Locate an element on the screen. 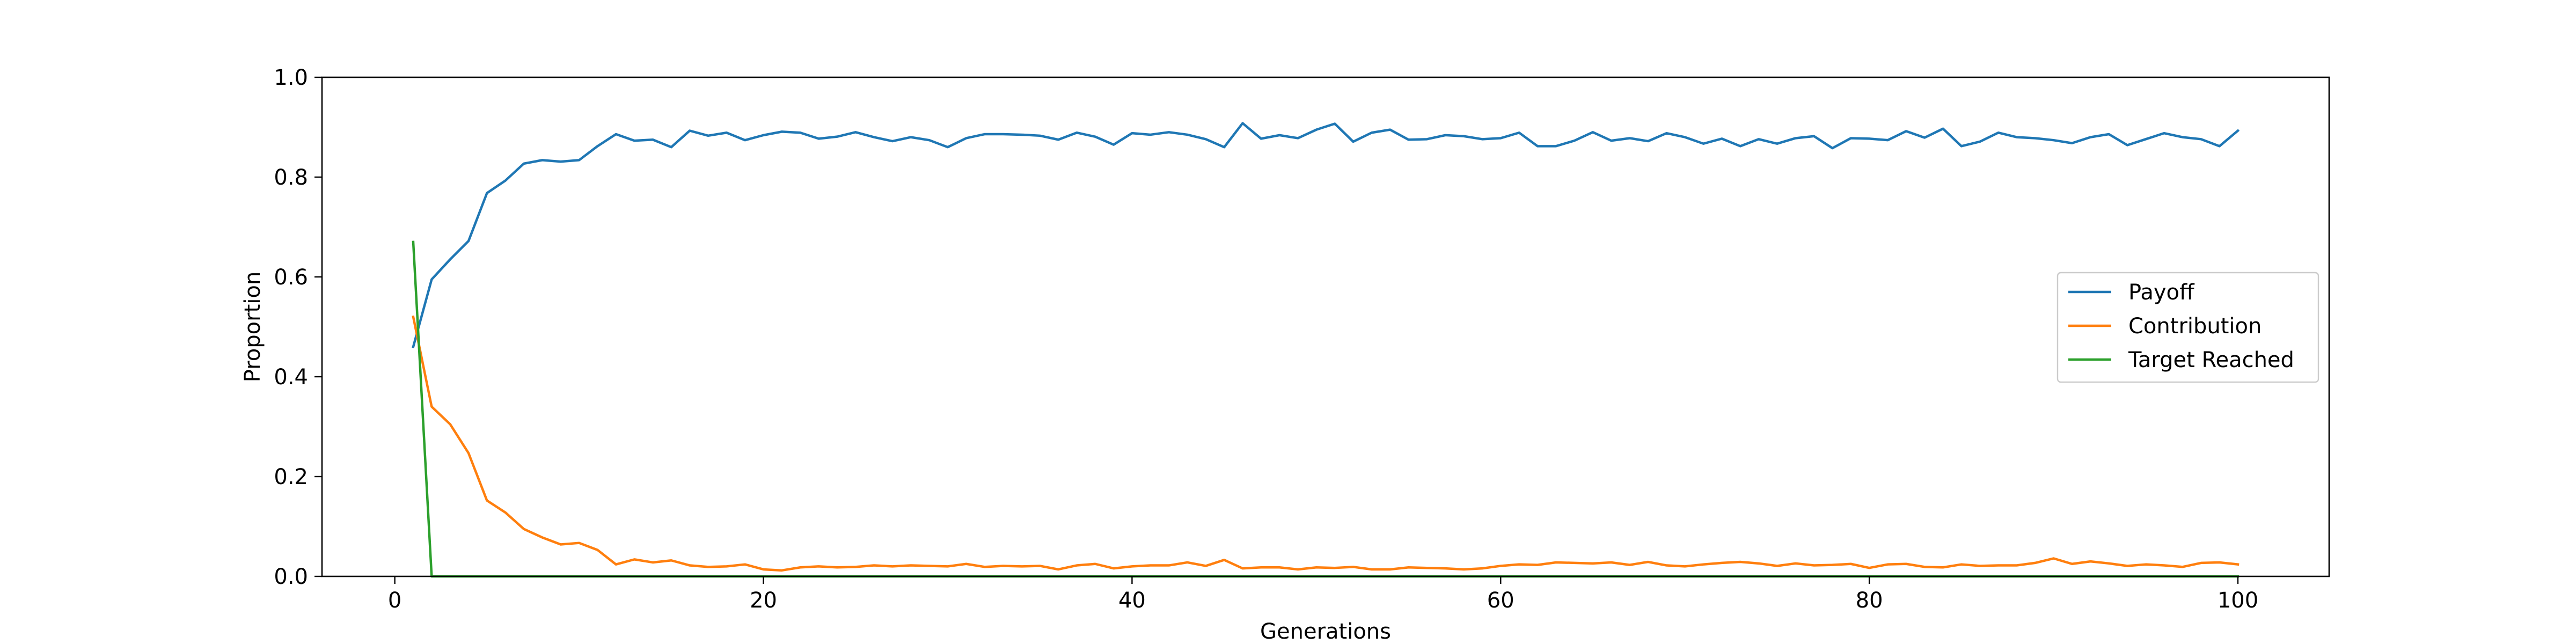 The image size is (2576, 644). legend: Payoff Contribution Target Reached is located at coordinates (2188, 327).